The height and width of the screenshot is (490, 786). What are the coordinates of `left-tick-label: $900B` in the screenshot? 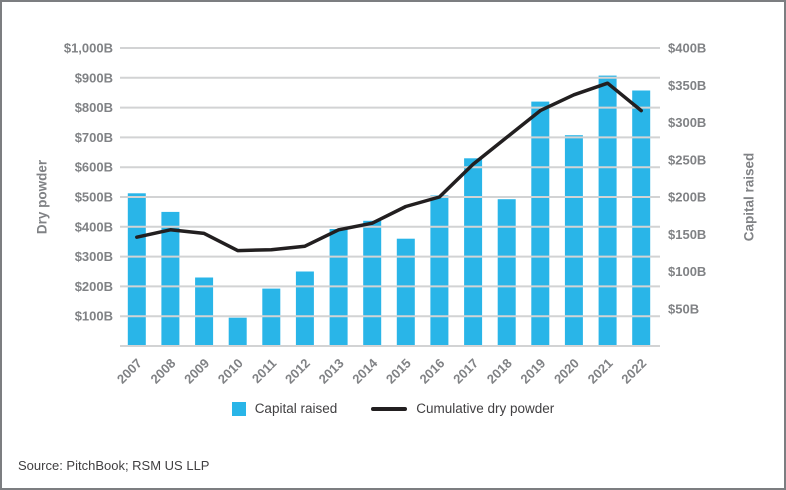 It's located at (94, 77).